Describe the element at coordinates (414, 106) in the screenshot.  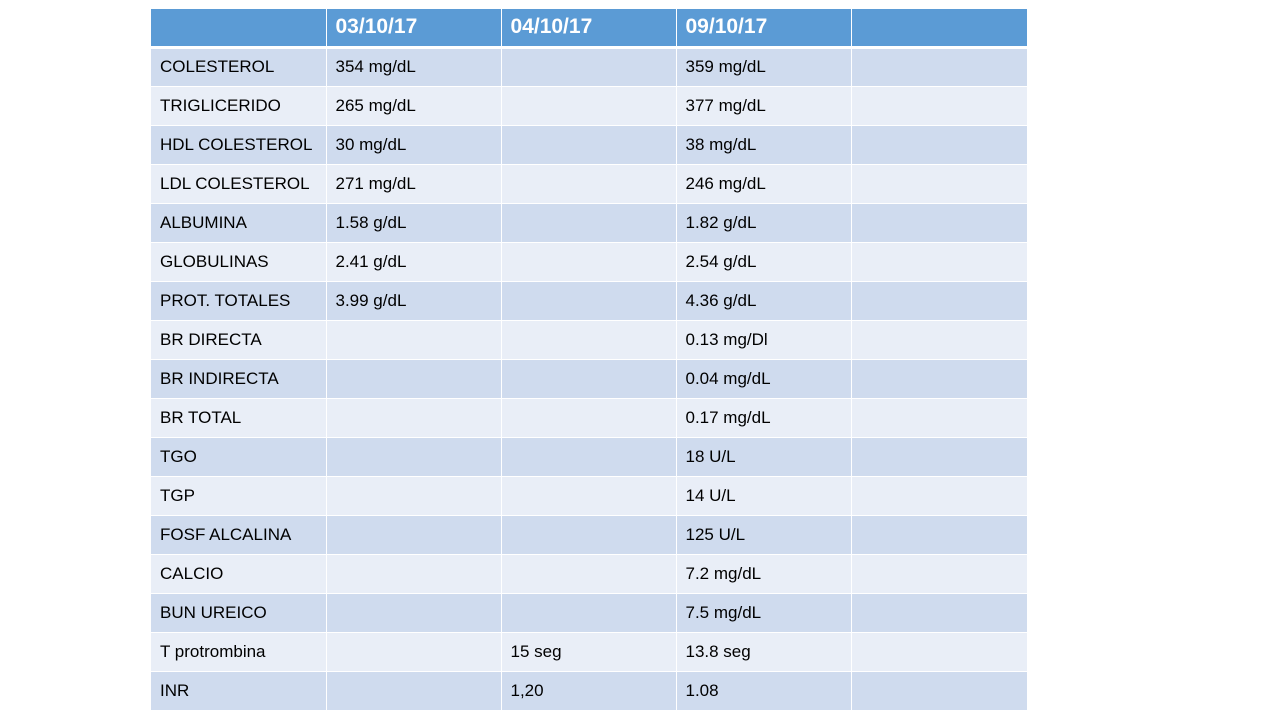
I see `cell-value: 265 mg/dL` at that location.